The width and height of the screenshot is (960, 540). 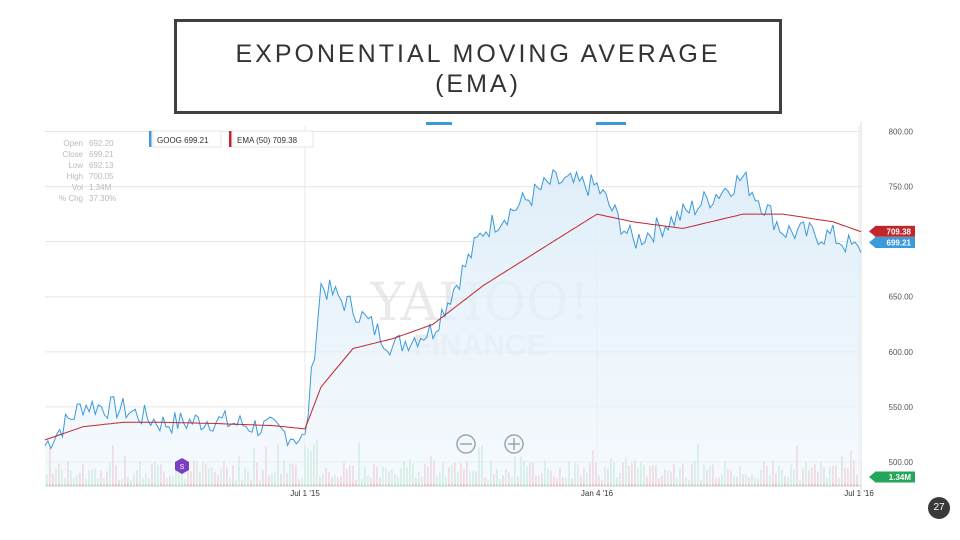 What do you see at coordinates (859, 493) in the screenshot?
I see `x-tick-label: Jul 1 '16` at bounding box center [859, 493].